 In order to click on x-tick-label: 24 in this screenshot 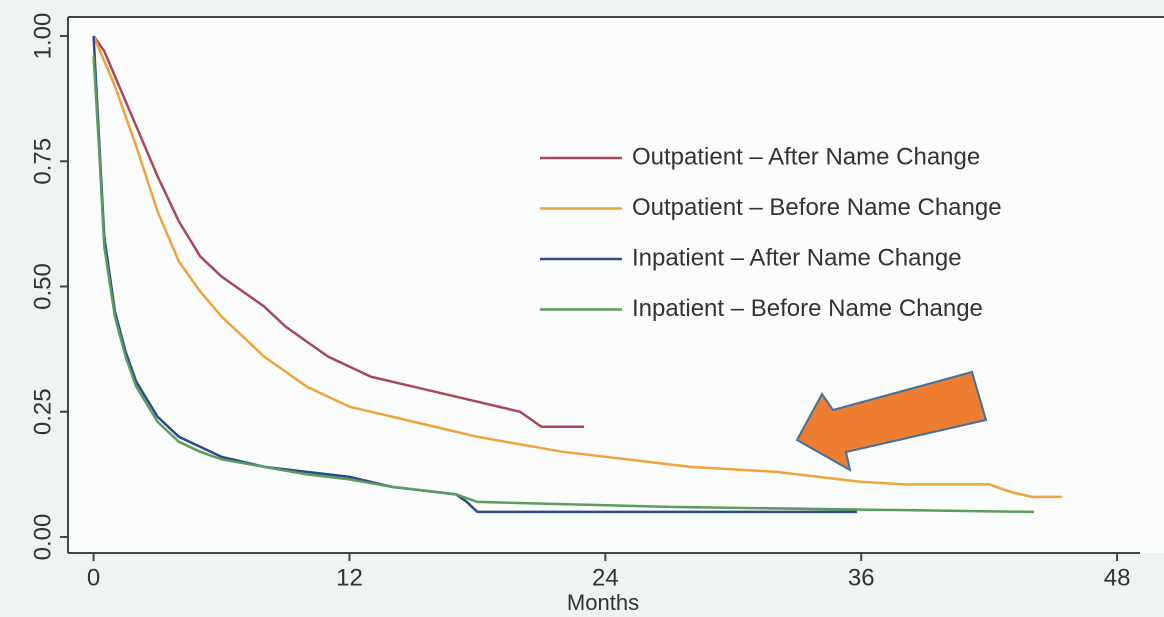, I will do `click(605, 577)`.